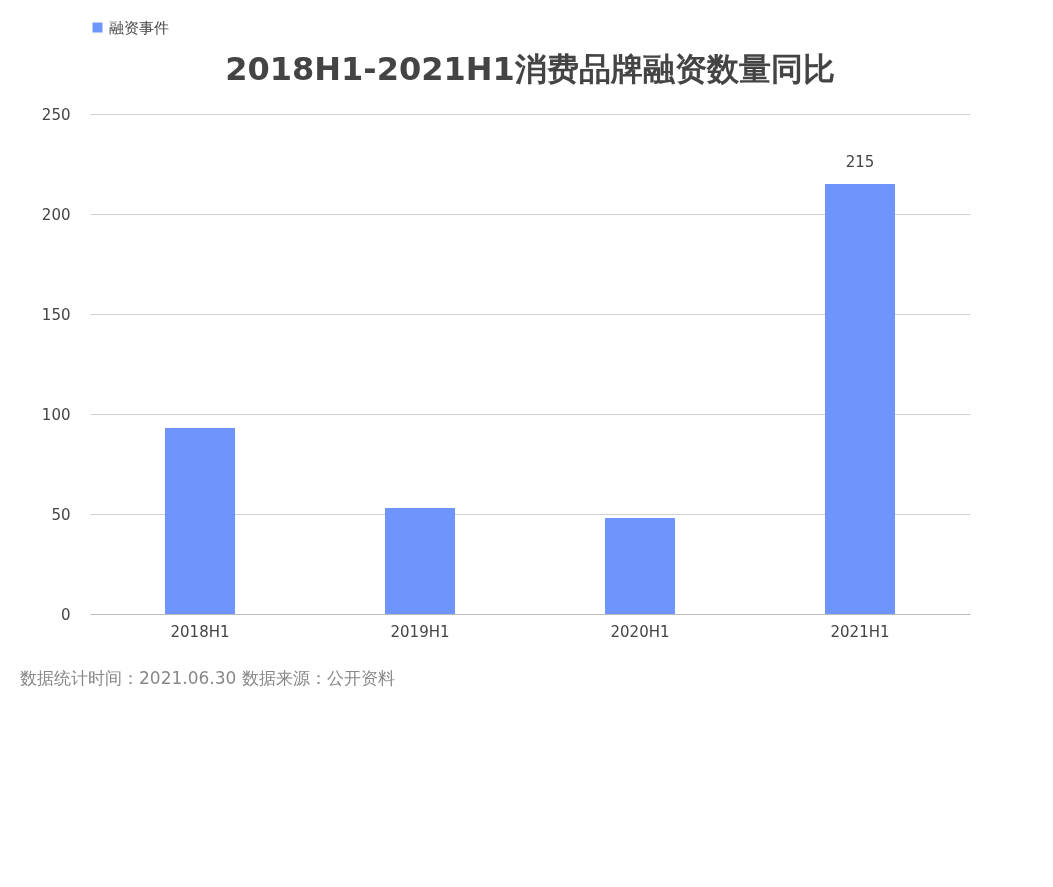 This screenshot has width=1053, height=887. Describe the element at coordinates (139, 27) in the screenshot. I see `legend-label: 融资事件` at that location.